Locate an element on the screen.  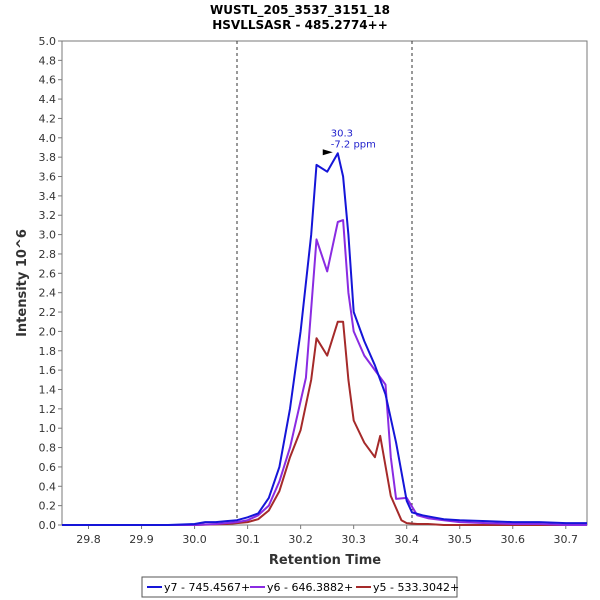
y-tick-label: 1.8 is located at coordinates (48, 351).